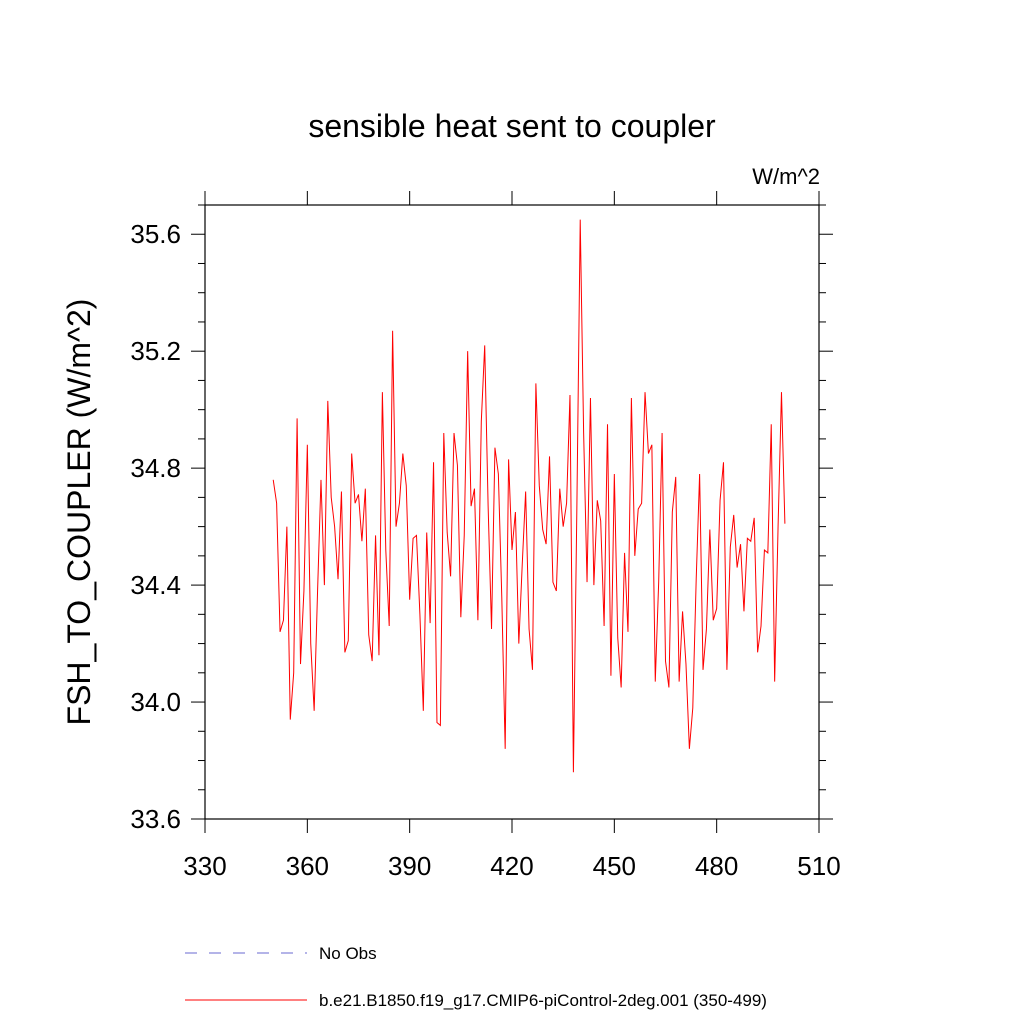 The width and height of the screenshot is (1024, 1024). I want to click on x-tick-label: 330, so click(204, 866).